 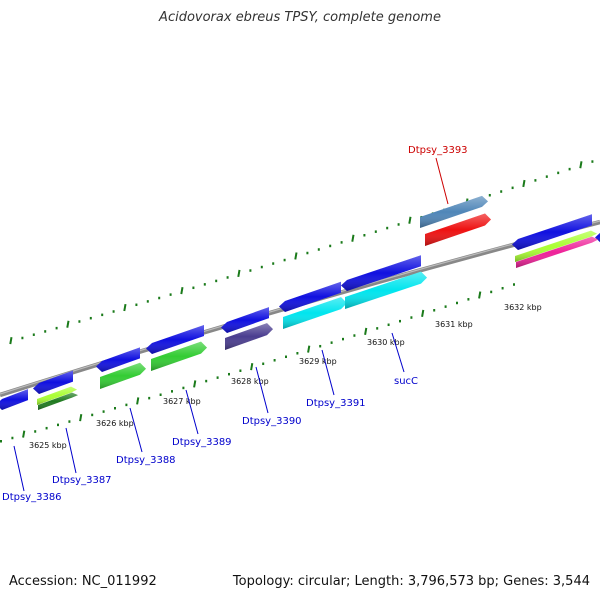 What do you see at coordinates (146, 460) in the screenshot?
I see `gene-label: Dtpsy_3388` at bounding box center [146, 460].